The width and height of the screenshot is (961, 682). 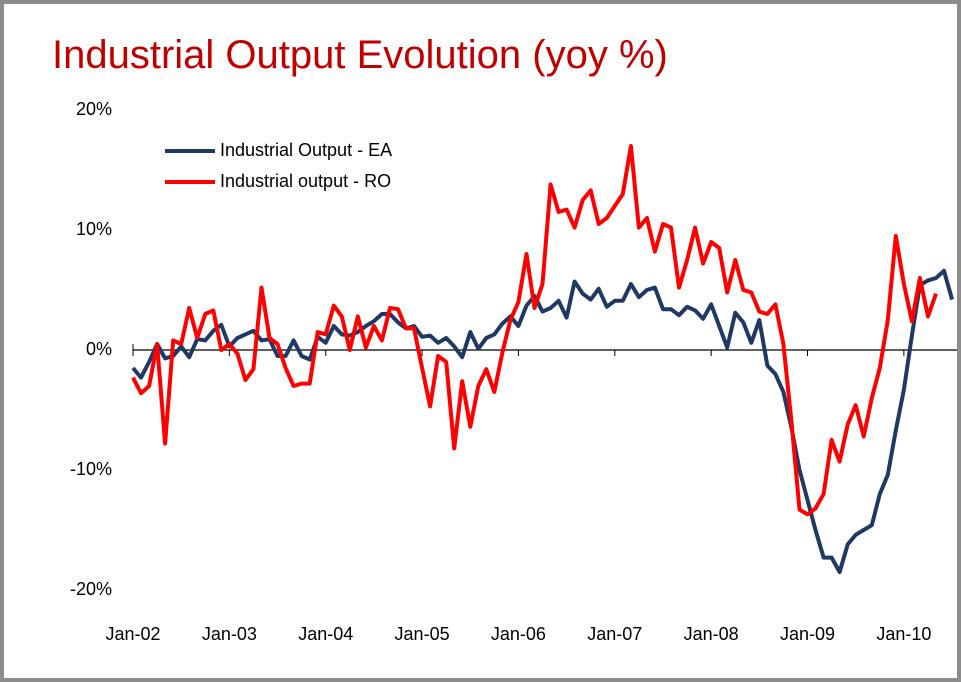 I want to click on x-tick-label: Jan-04, so click(x=325, y=634).